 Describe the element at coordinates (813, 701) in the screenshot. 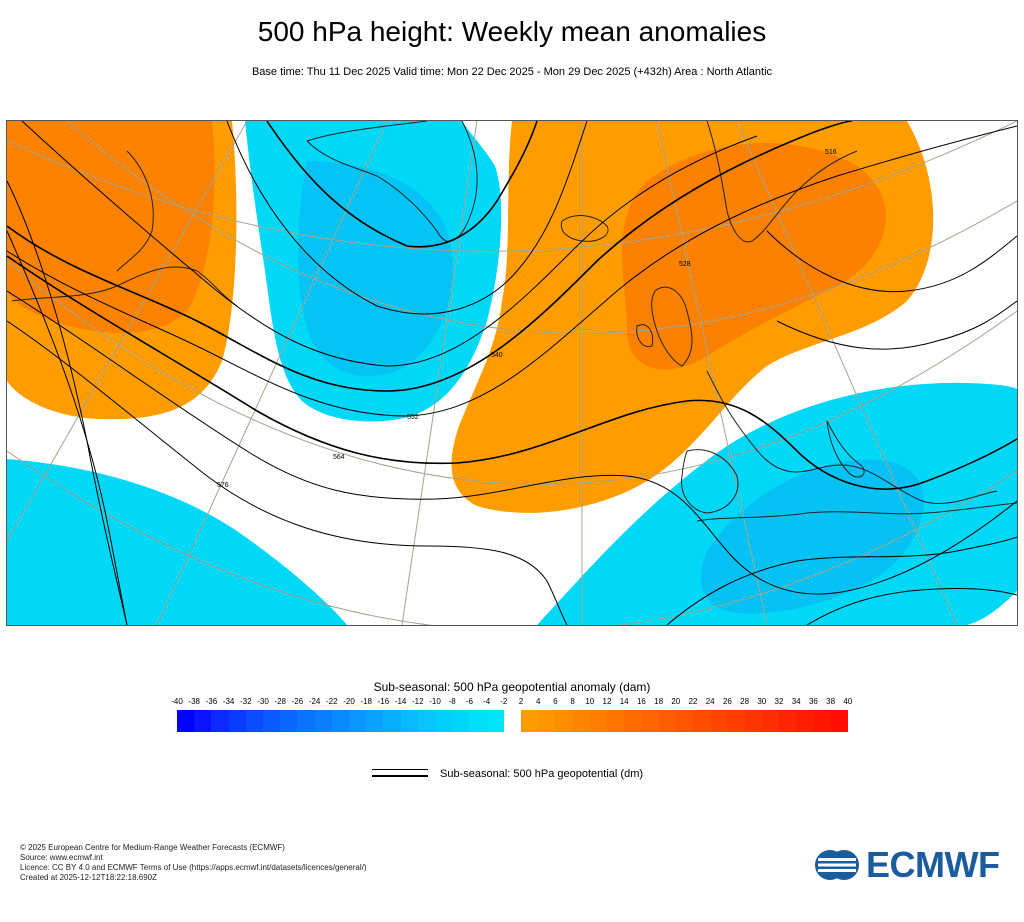

I see `colorbar-tick: 36` at that location.